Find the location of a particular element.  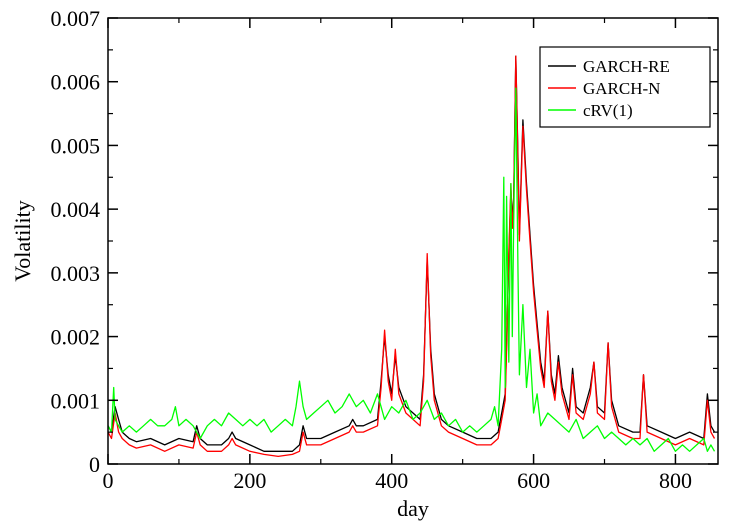

y-tick-label: 0.003 is located at coordinates (76, 273).